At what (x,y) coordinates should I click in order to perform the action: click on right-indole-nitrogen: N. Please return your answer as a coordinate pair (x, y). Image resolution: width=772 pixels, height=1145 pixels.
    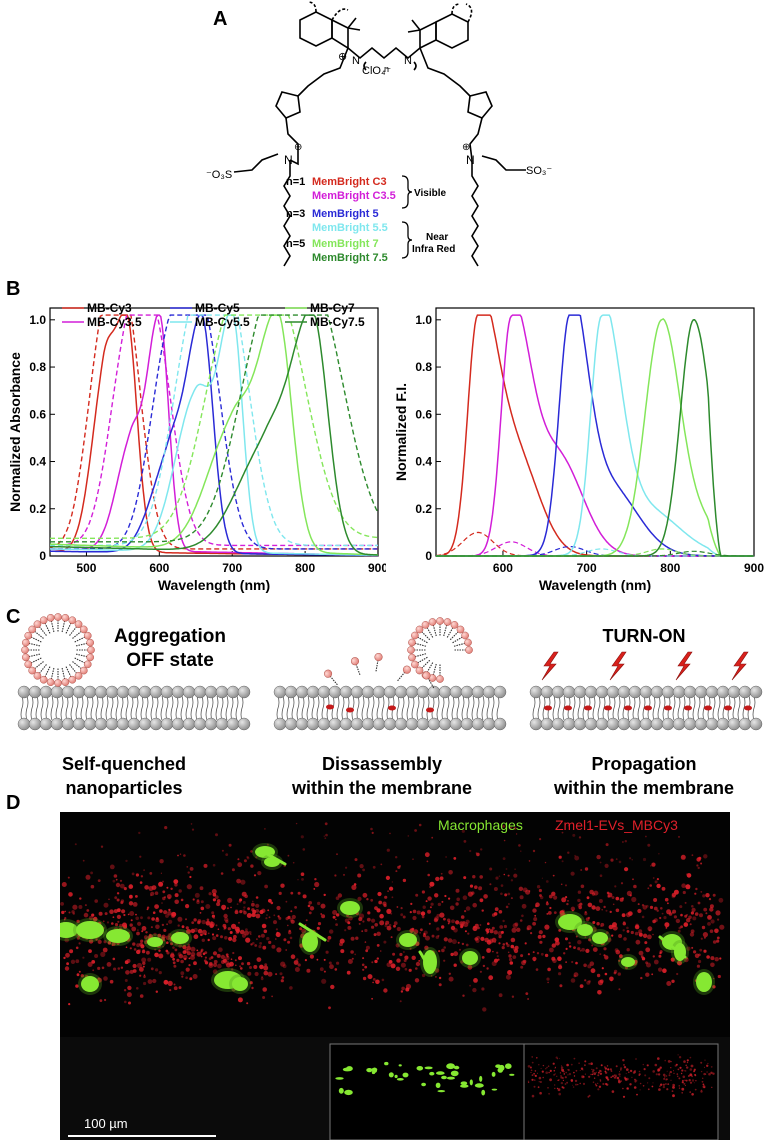
    Looking at the image, I should click on (408, 61).